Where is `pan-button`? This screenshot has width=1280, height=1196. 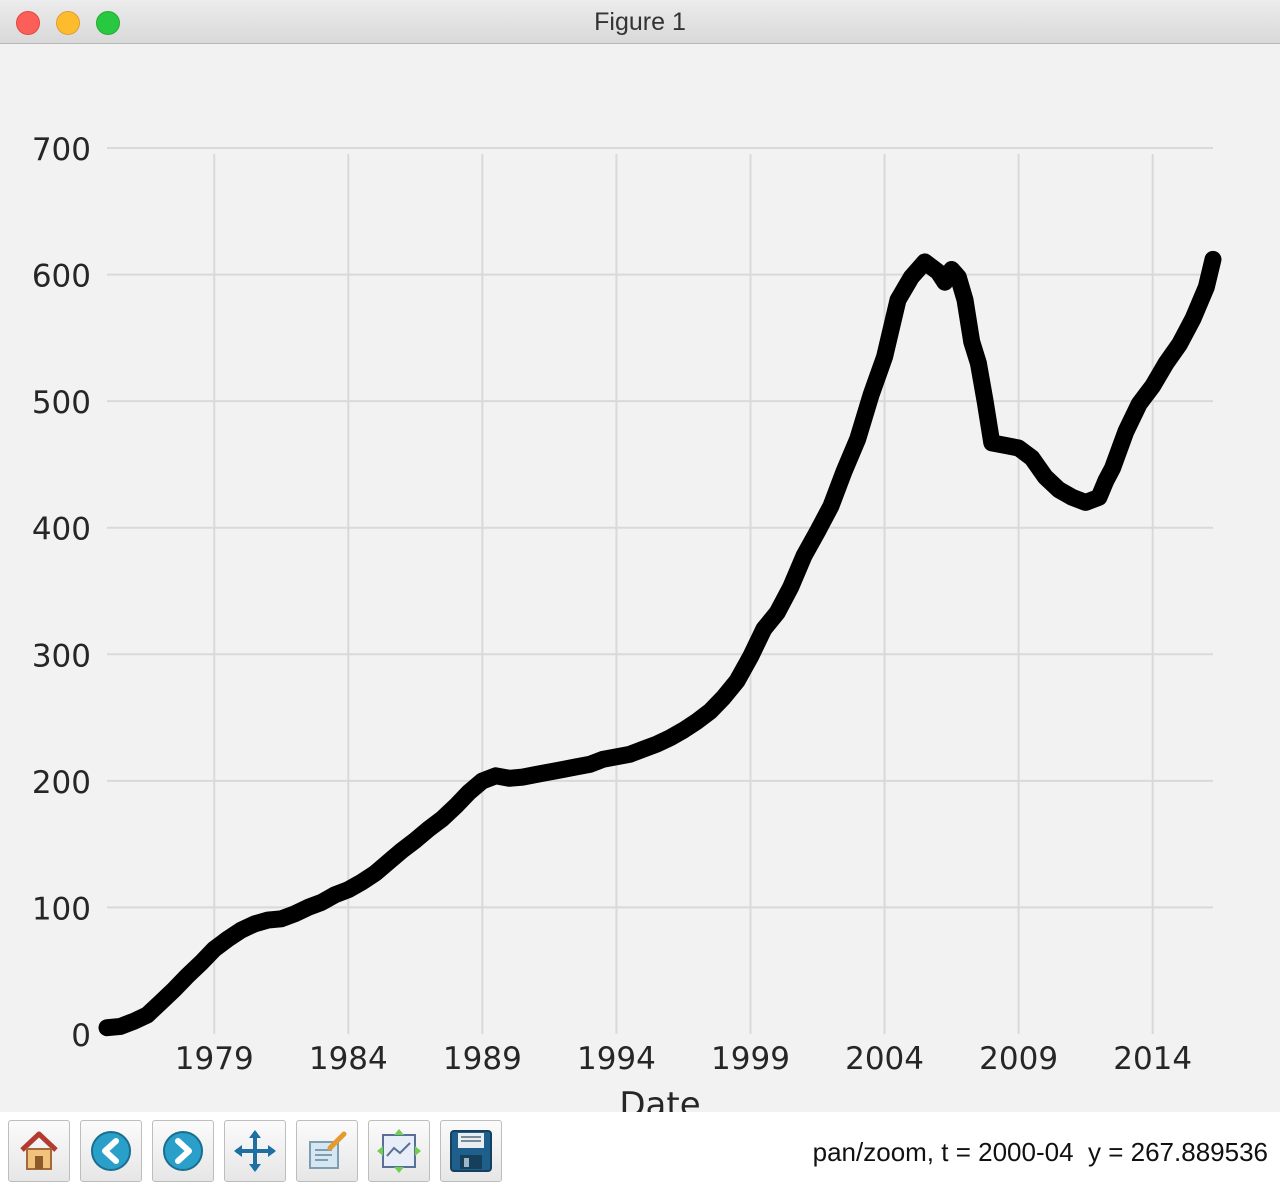
pan-button is located at coordinates (255, 1151).